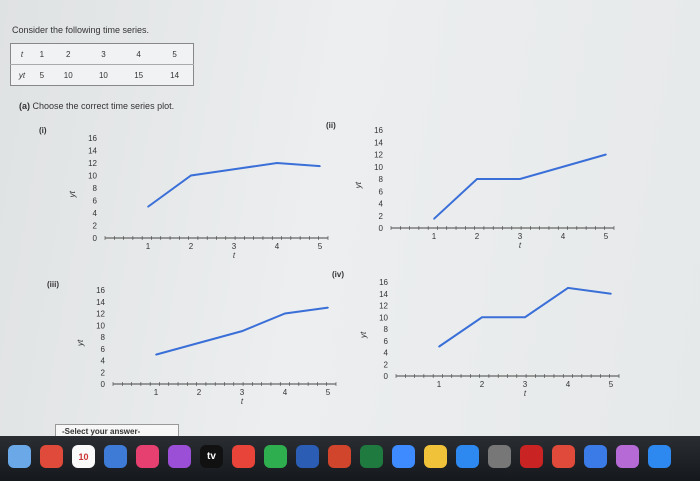 The width and height of the screenshot is (700, 481). Describe the element at coordinates (659, 456) in the screenshot. I see `safari-icon` at that location.